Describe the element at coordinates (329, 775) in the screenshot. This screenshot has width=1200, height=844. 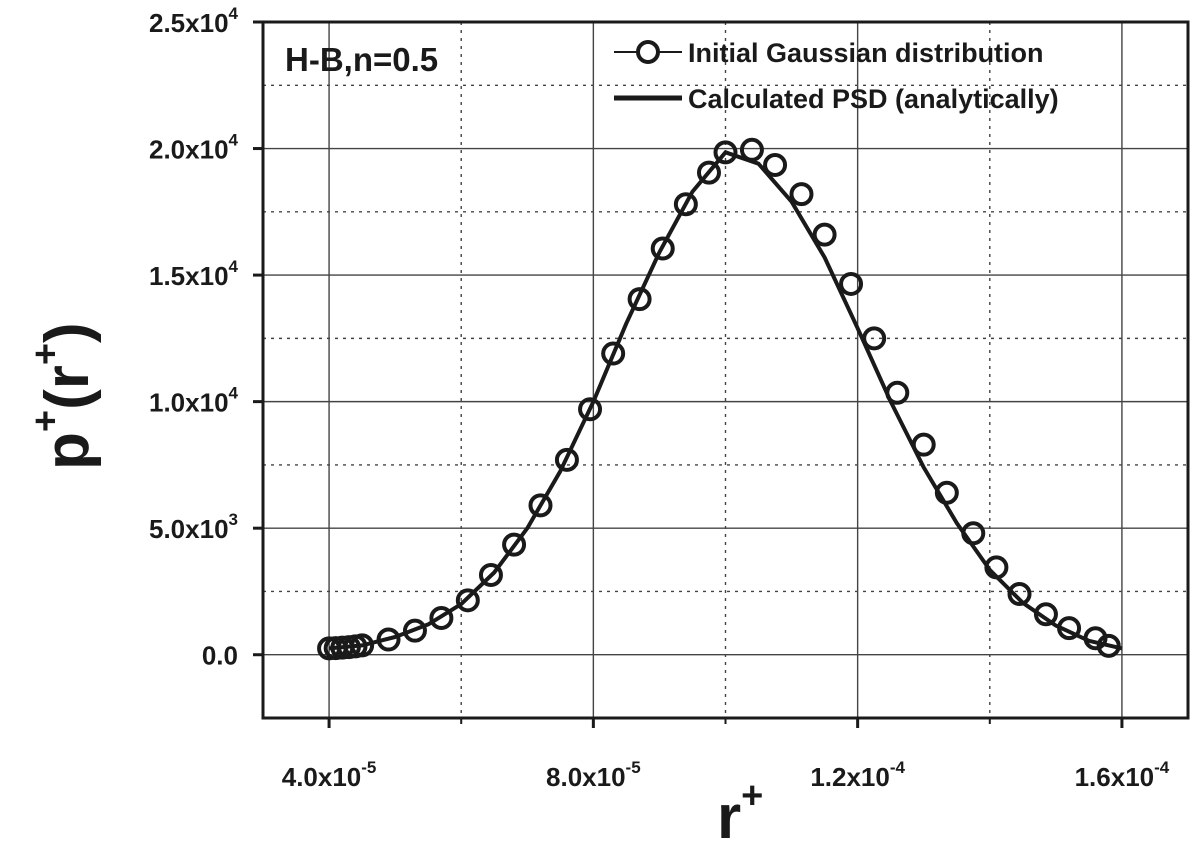
I see `x-tick-label: 4.0x10⁻⁵` at that location.